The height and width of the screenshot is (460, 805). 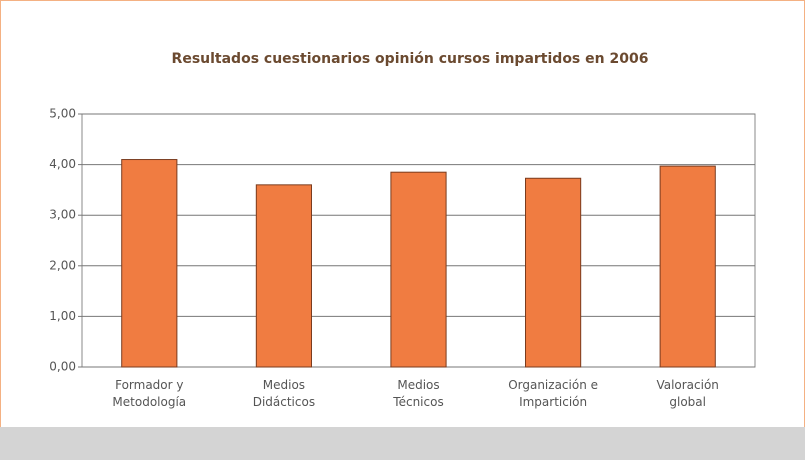 I want to click on y-tick-label: 2,00, so click(x=62, y=265).